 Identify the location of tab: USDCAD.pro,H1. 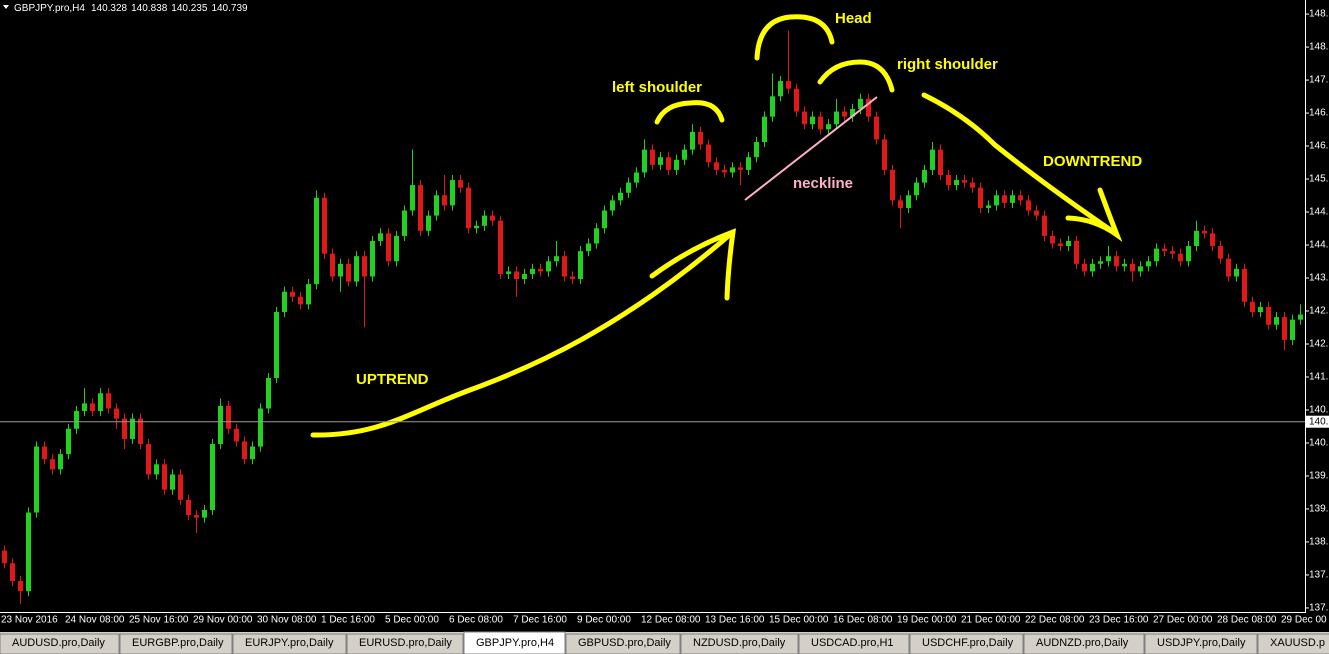
(854, 643).